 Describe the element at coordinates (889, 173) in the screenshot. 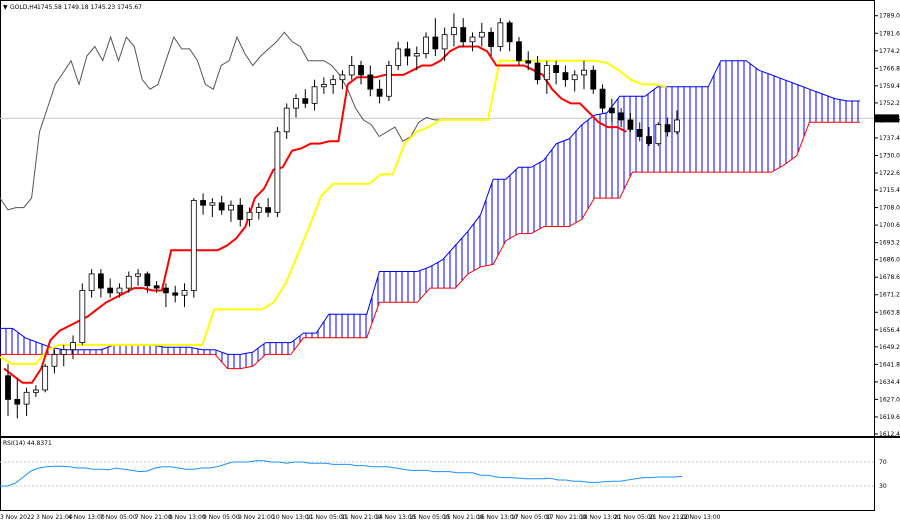

I see `price-tick-label: 1722.60` at that location.